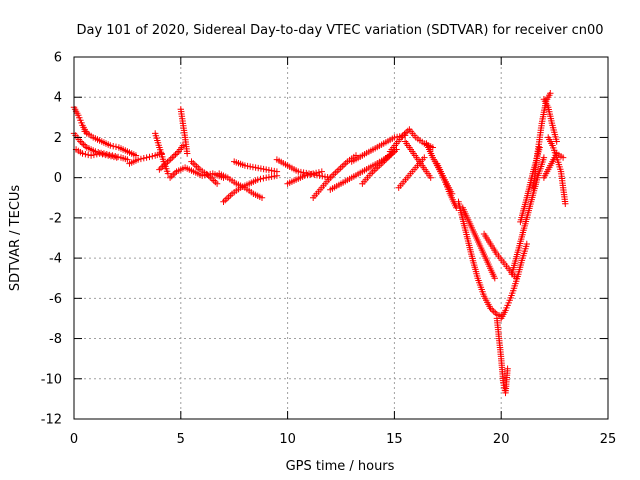 The image size is (640, 480). I want to click on x-tick-label: 5, so click(181, 439).